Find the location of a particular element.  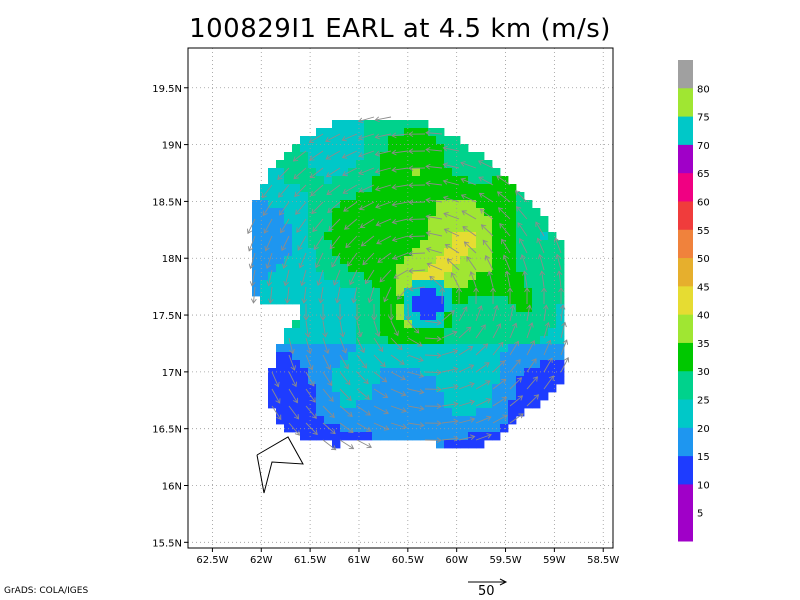

x-tick-label: 60W is located at coordinates (456, 560).